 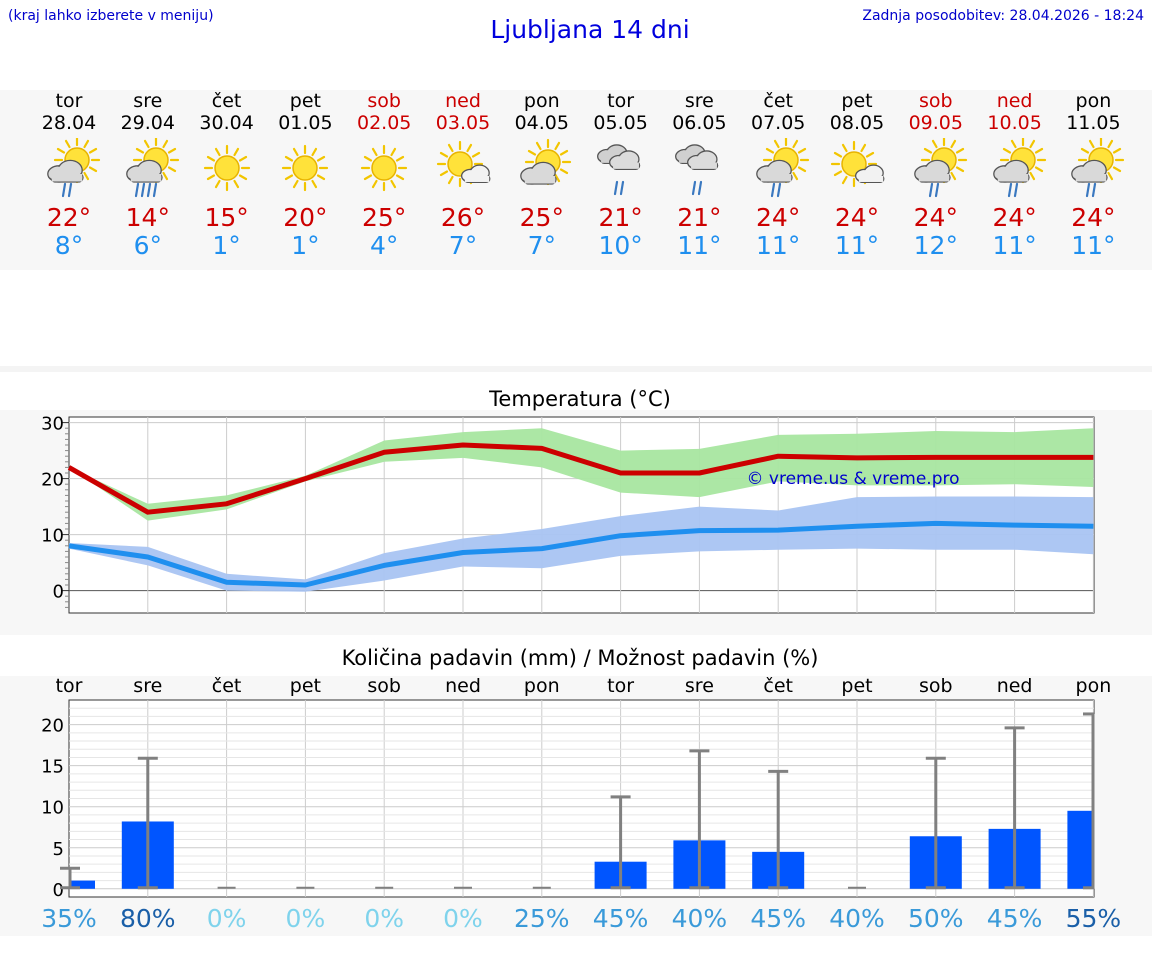 I want to click on sun-cloud-icon, so click(x=545, y=162).